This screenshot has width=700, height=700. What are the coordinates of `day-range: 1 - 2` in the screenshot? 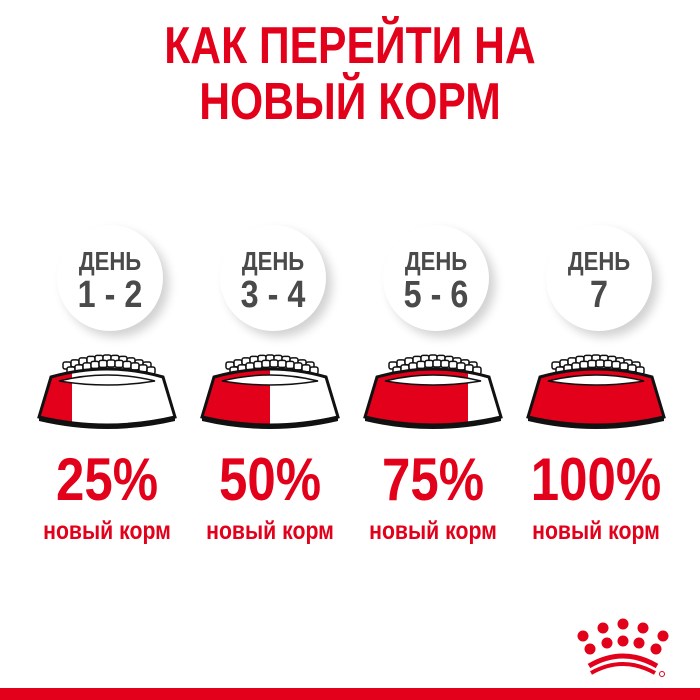 It's located at (110, 295).